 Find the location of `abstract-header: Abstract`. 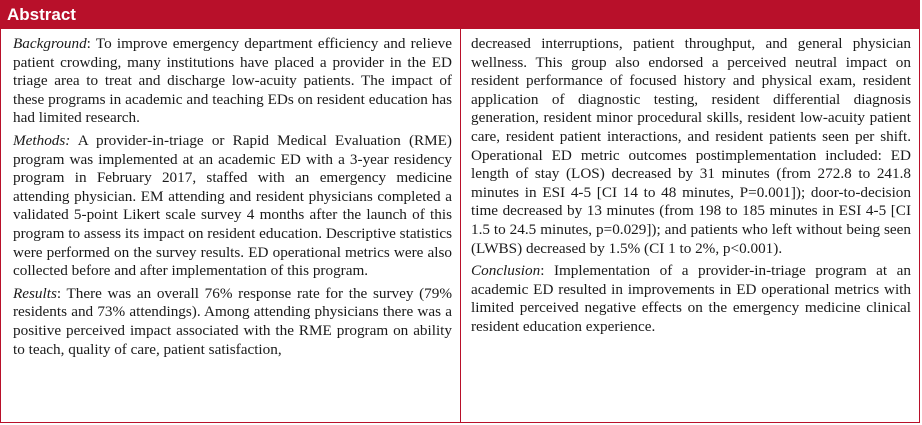

abstract-header: Abstract is located at coordinates (460, 15).